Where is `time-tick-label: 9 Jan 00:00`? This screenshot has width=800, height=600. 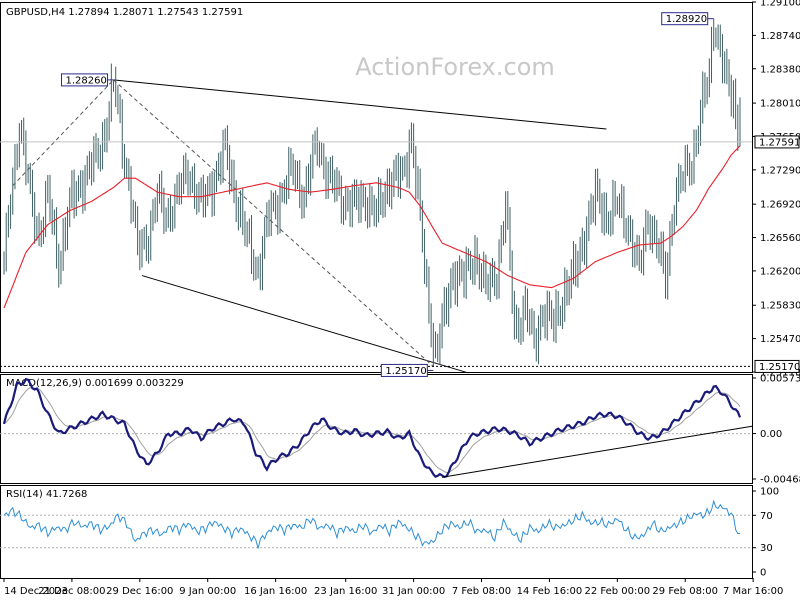
time-tick-label: 9 Jan 00:00 is located at coordinates (207, 591).